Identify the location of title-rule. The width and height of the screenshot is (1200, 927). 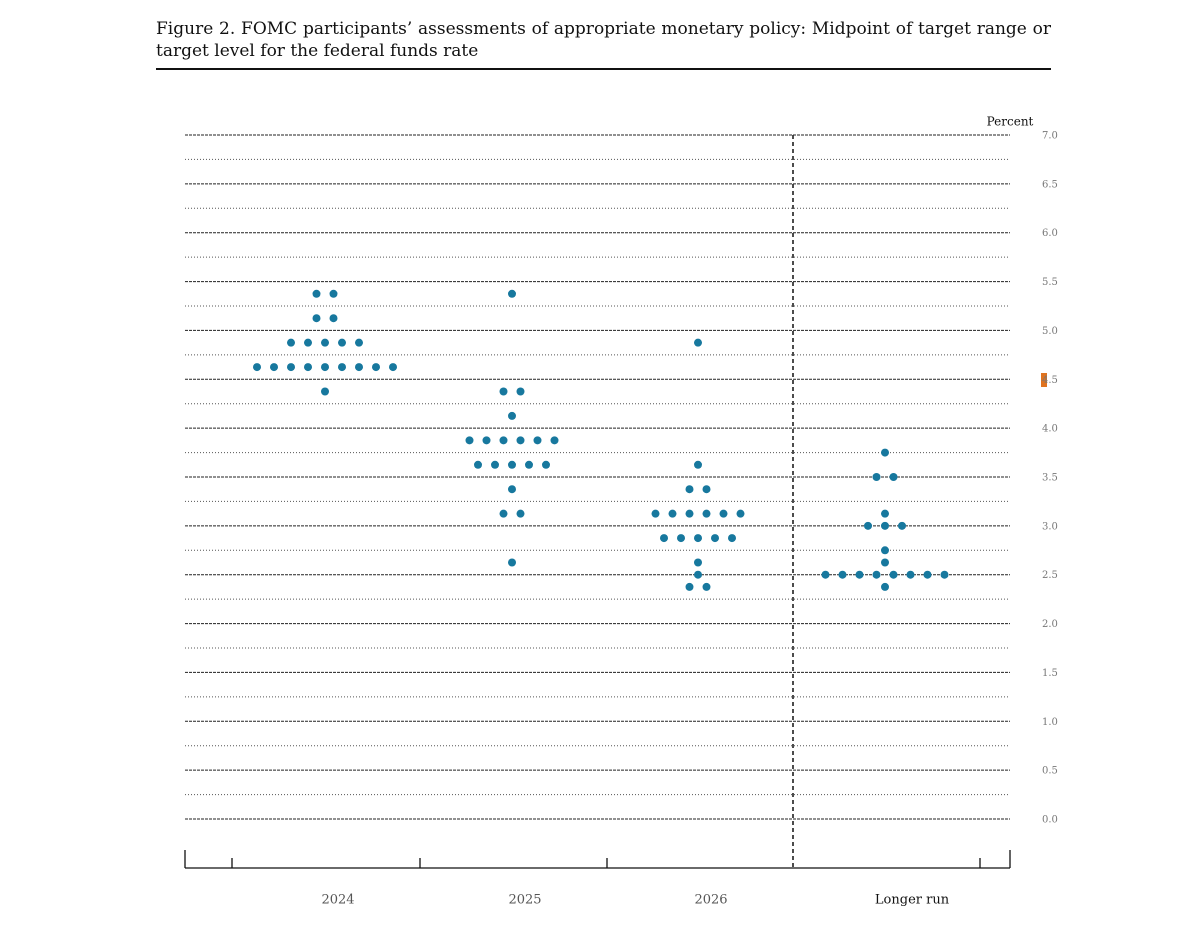
(603, 69).